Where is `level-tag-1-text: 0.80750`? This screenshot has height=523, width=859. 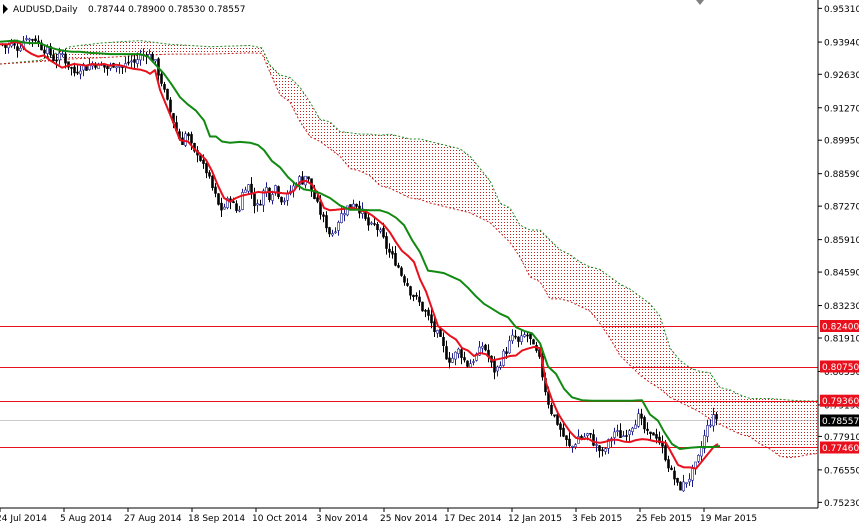 level-tag-1-text: 0.80750 is located at coordinates (840, 368).